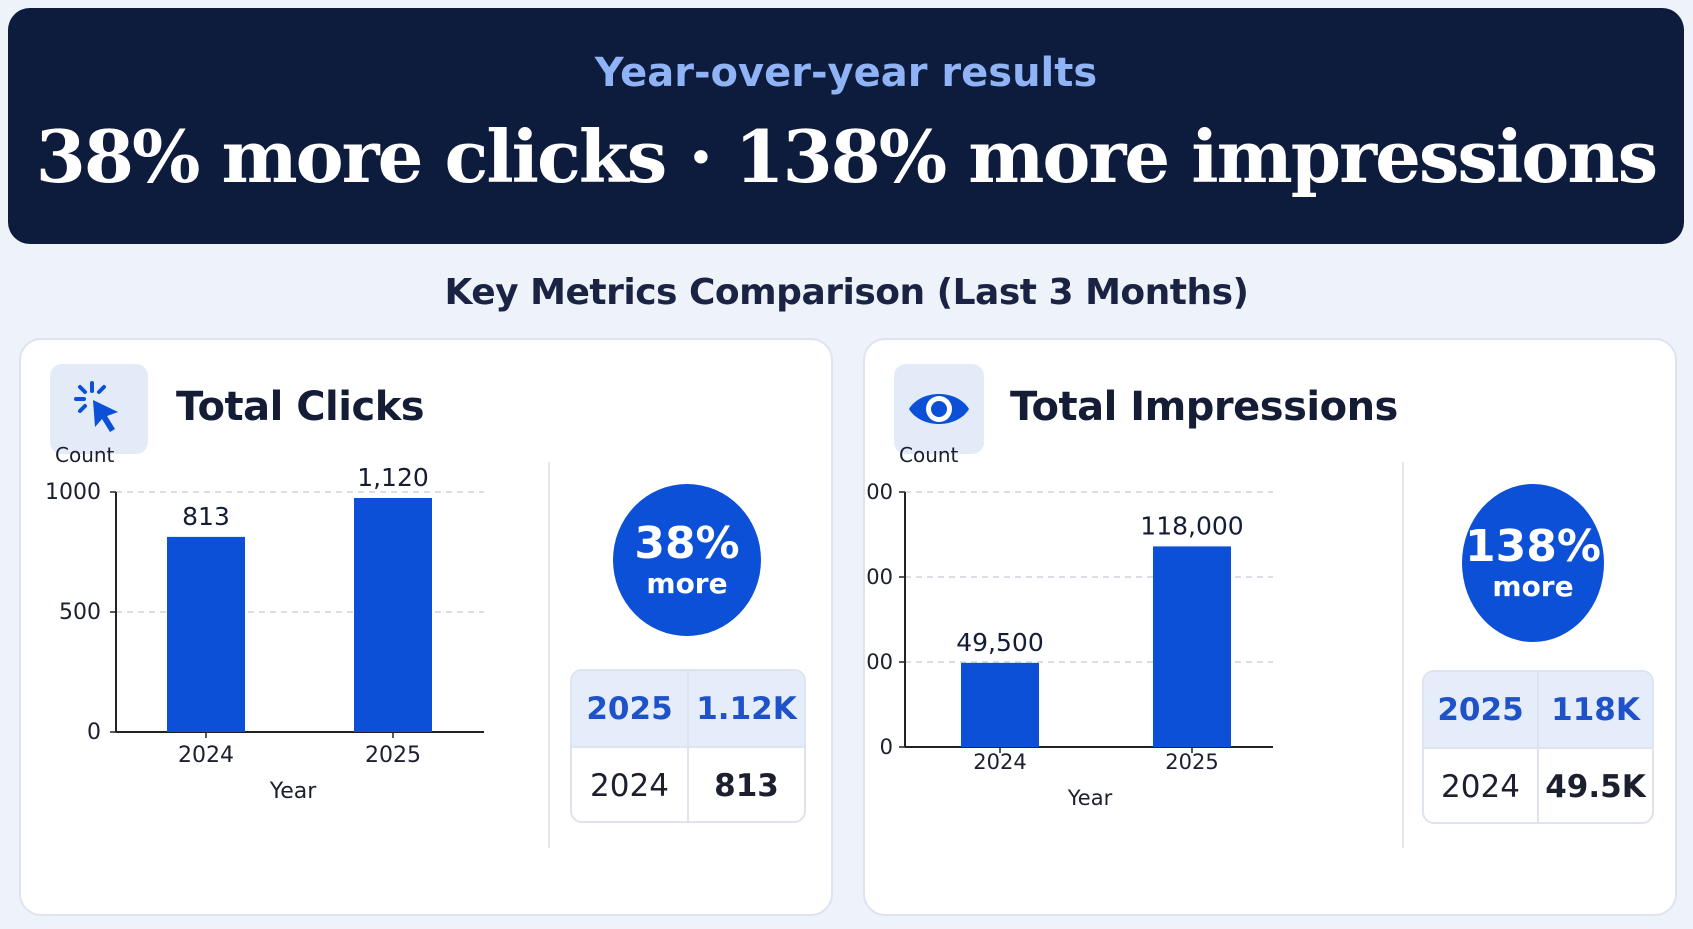 This screenshot has width=1693, height=929. I want to click on table-row: 2025 118K, so click(1538, 710).